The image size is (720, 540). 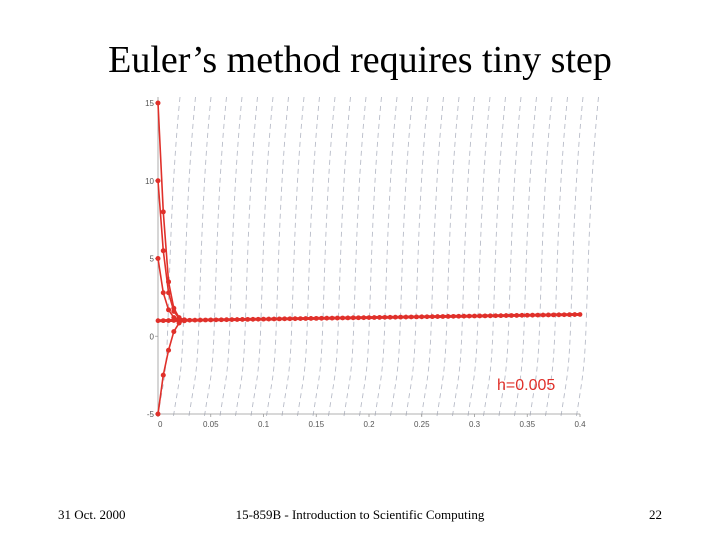 I want to click on x-tick-label: 0.05, so click(x=211, y=424).